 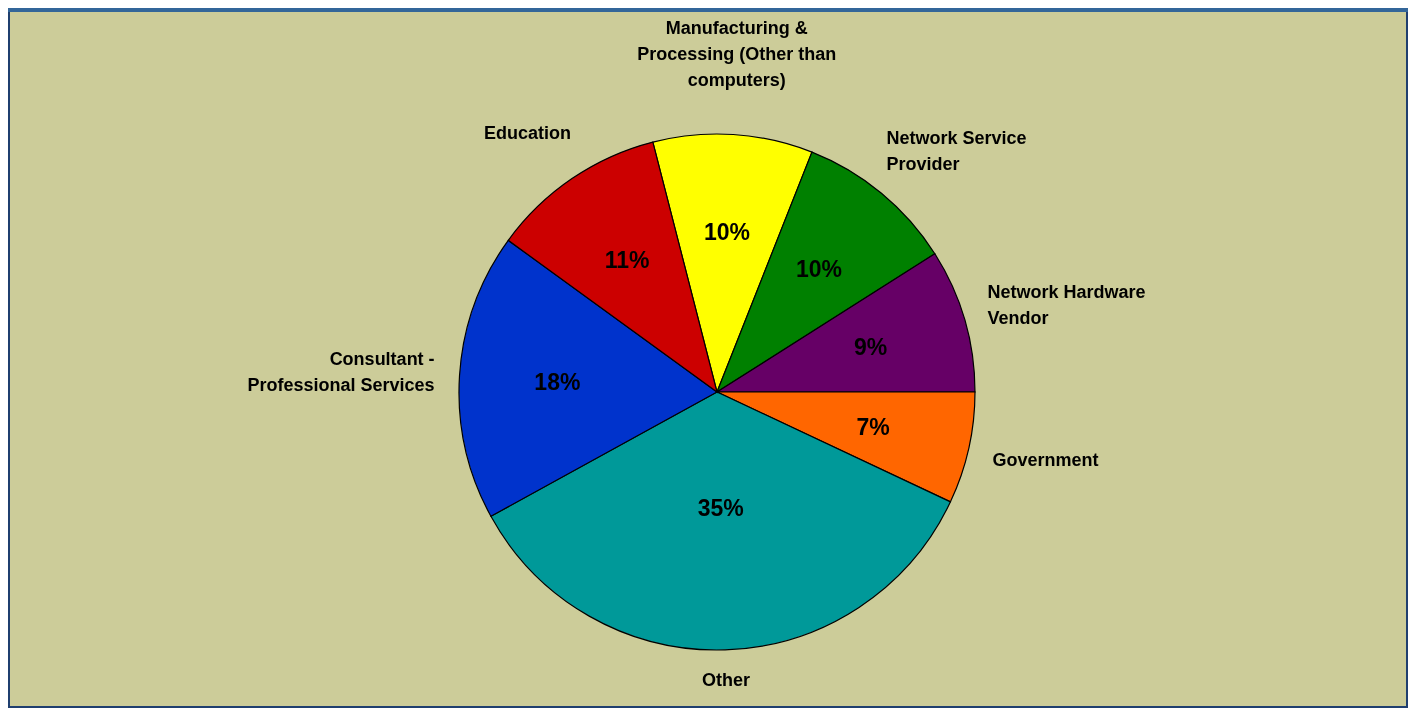 What do you see at coordinates (726, 679) in the screenshot?
I see `slice-label: Other` at bounding box center [726, 679].